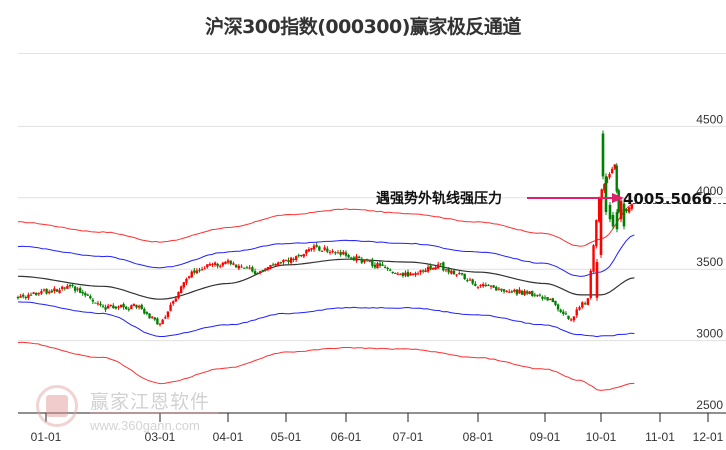  What do you see at coordinates (439, 198) in the screenshot?
I see `annotation-text: 遇强势外轨线强压力` at bounding box center [439, 198].